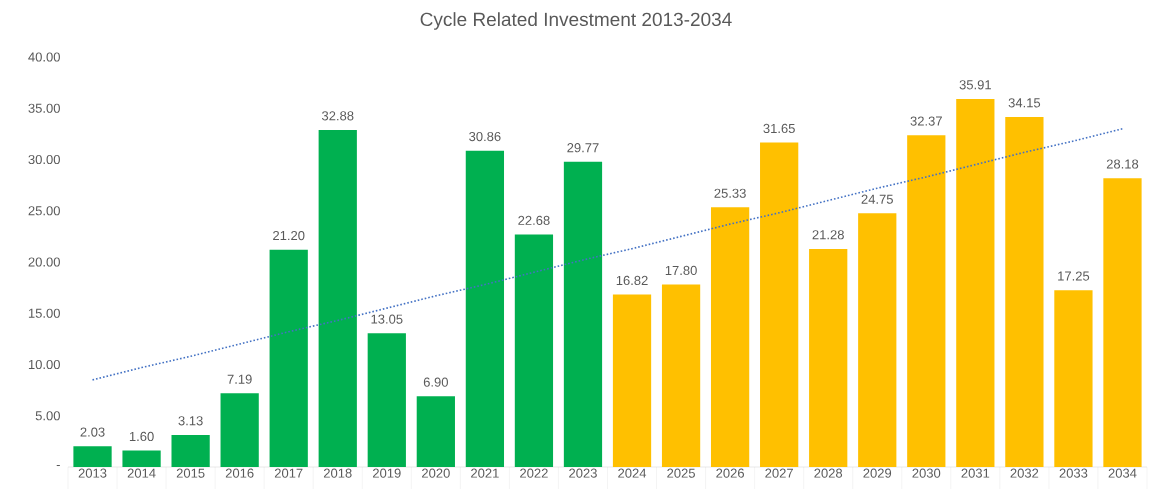  Describe the element at coordinates (828, 235) in the screenshot. I see `data-label: 21.28` at that location.